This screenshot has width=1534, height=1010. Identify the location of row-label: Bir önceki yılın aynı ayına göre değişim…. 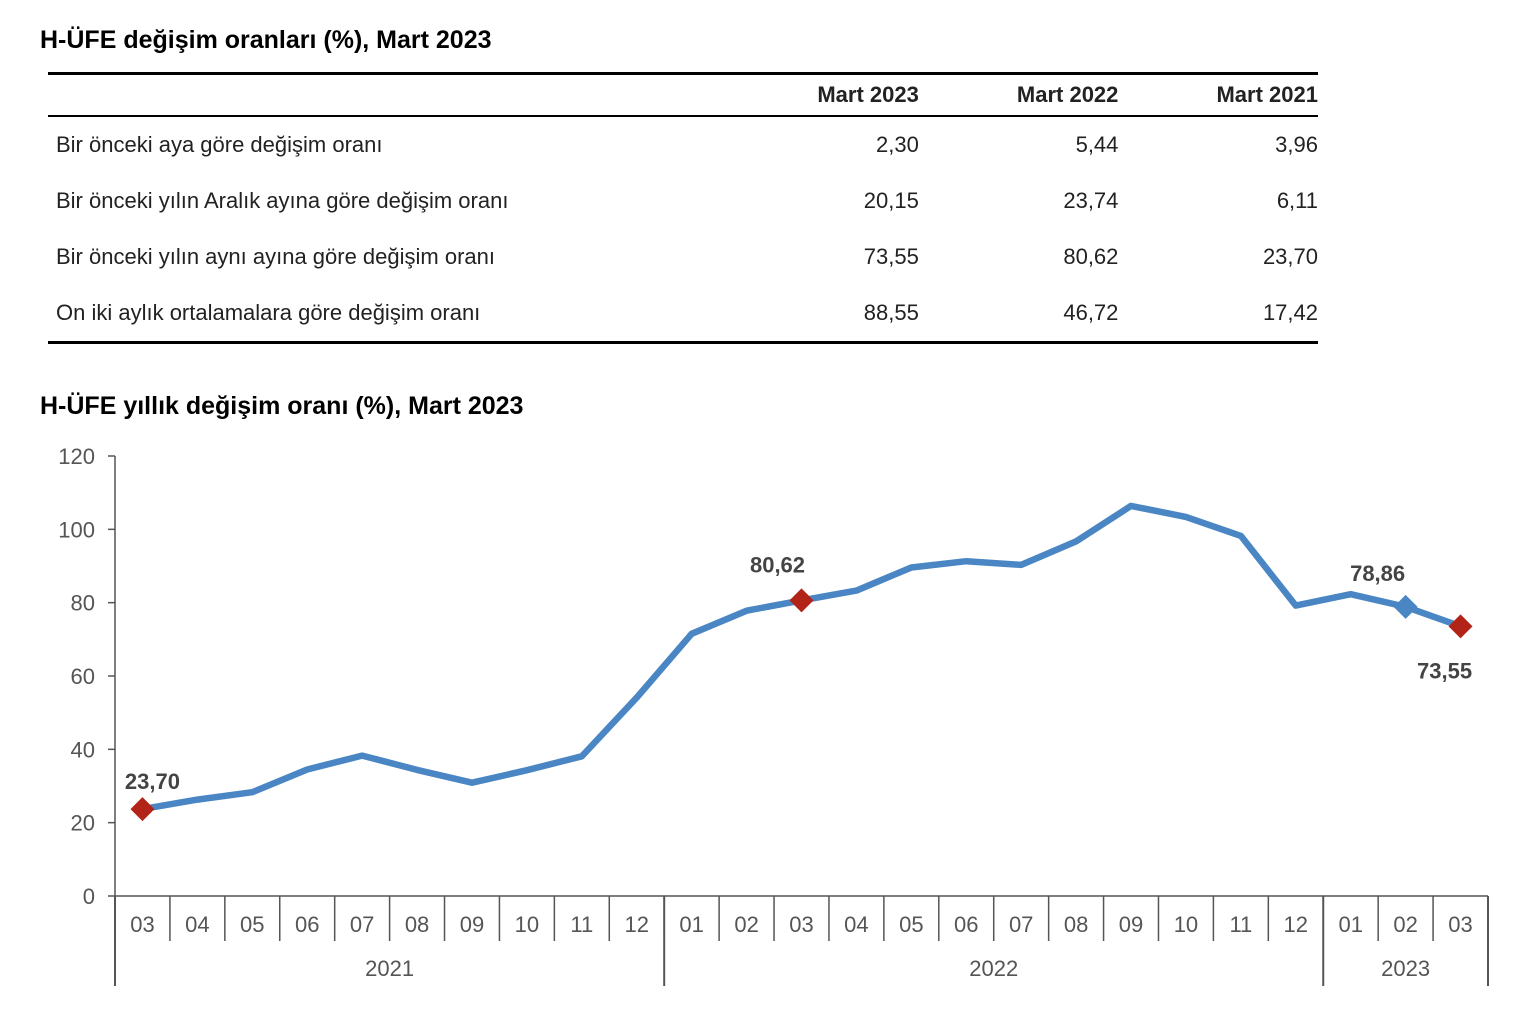
(276, 256).